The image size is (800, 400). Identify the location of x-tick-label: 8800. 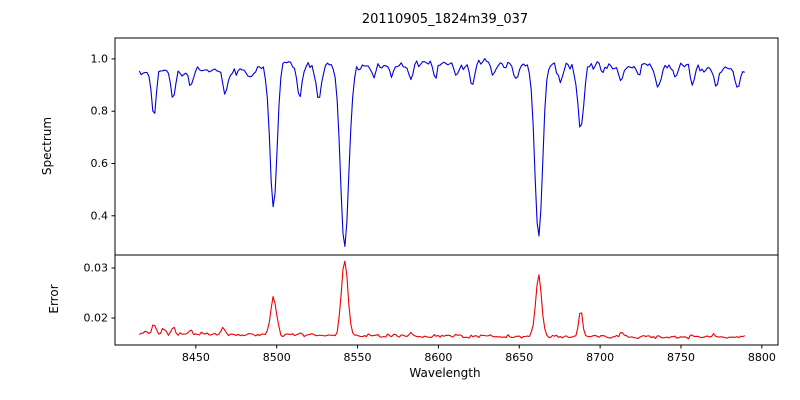
(762, 357).